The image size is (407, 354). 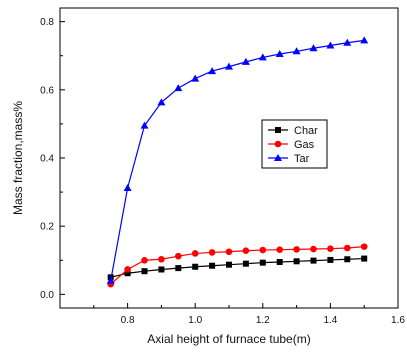 What do you see at coordinates (47, 295) in the screenshot?
I see `y-tick-label: 0.0` at bounding box center [47, 295].